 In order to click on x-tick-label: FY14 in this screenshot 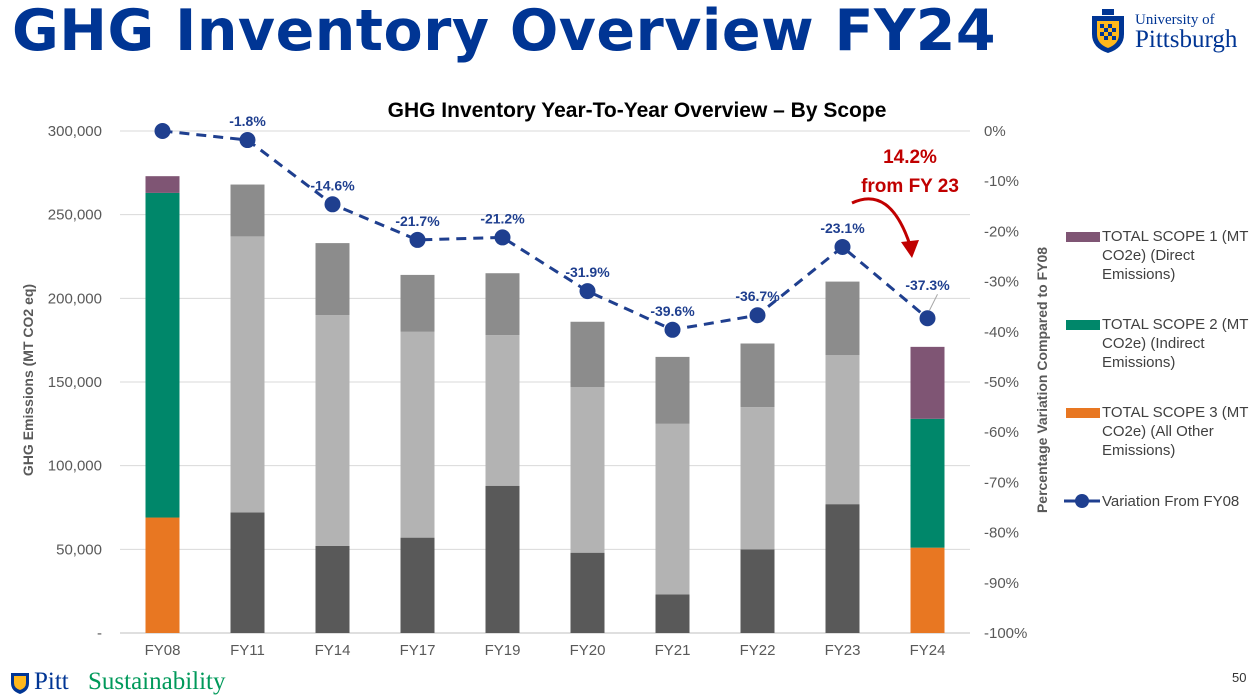, I will do `click(333, 650)`.